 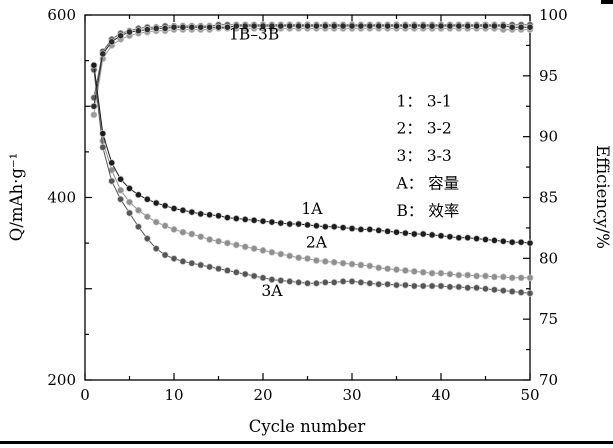 What do you see at coordinates (61, 15) in the screenshot?
I see `y-left-tick-label: 600` at bounding box center [61, 15].